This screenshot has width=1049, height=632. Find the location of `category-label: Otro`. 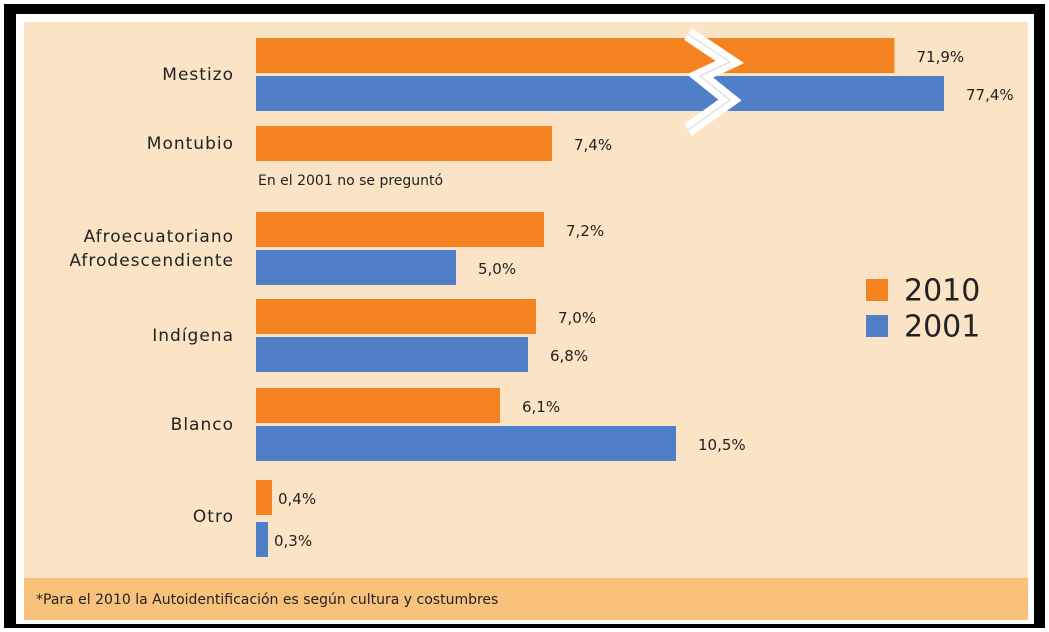

category-label: Otro is located at coordinates (213, 516).